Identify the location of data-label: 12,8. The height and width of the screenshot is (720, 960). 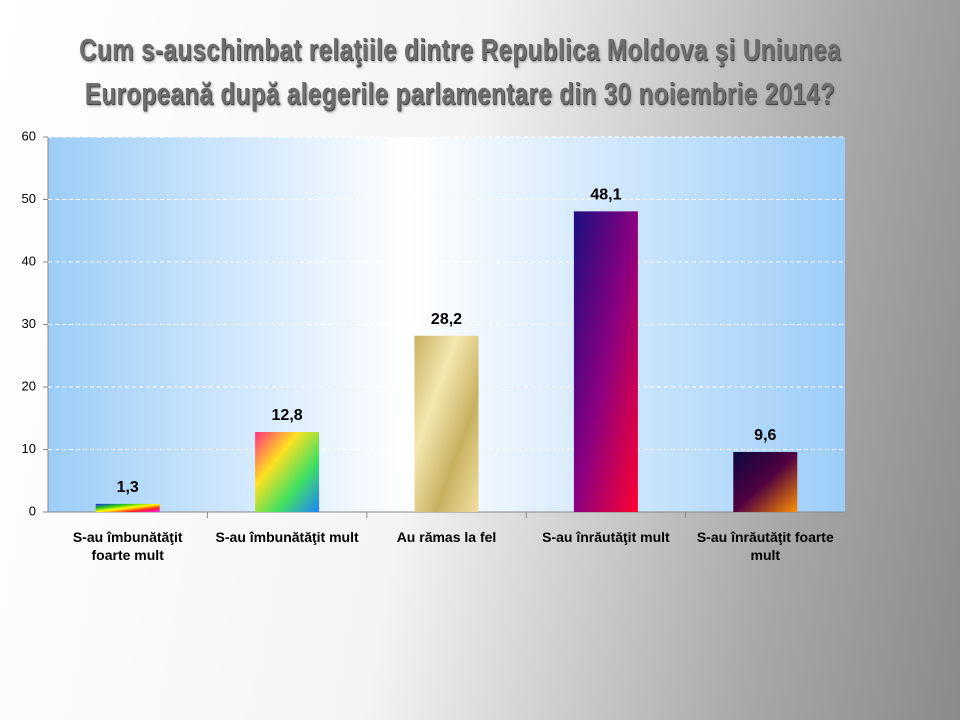
(287, 415).